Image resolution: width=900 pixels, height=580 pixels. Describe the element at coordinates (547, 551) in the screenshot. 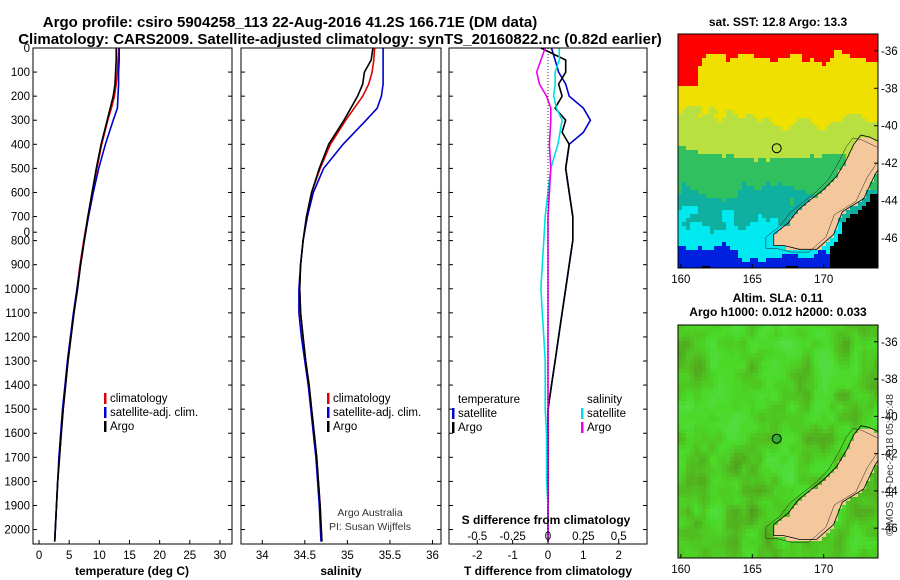

I see `difference-x-axis: -2 -1 0 1 2` at that location.